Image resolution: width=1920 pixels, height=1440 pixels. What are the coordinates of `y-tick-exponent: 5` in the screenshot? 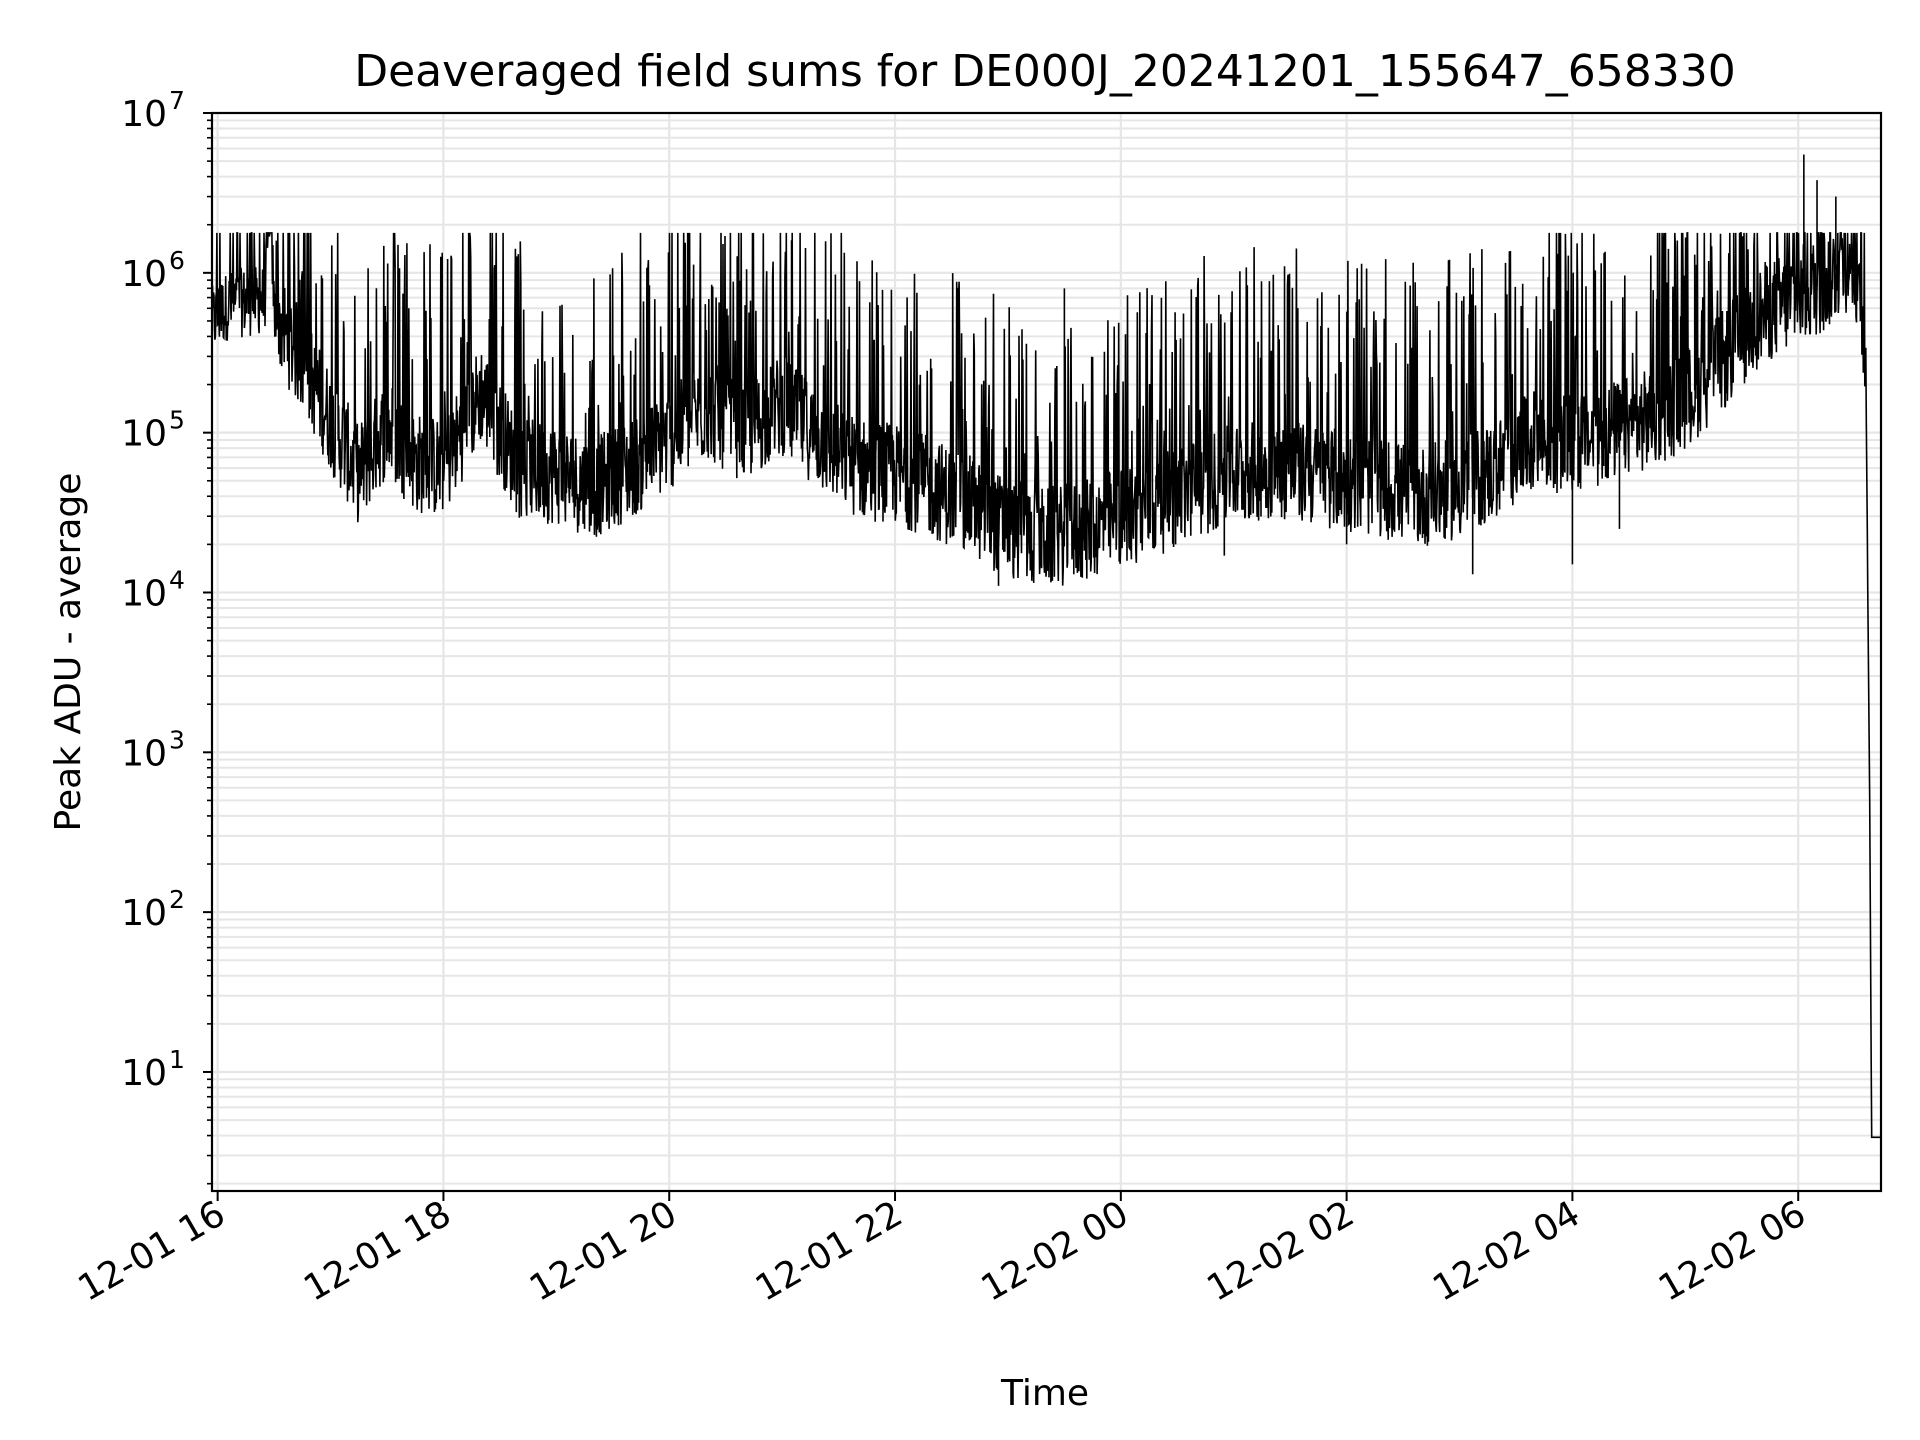 It's located at (177, 420).